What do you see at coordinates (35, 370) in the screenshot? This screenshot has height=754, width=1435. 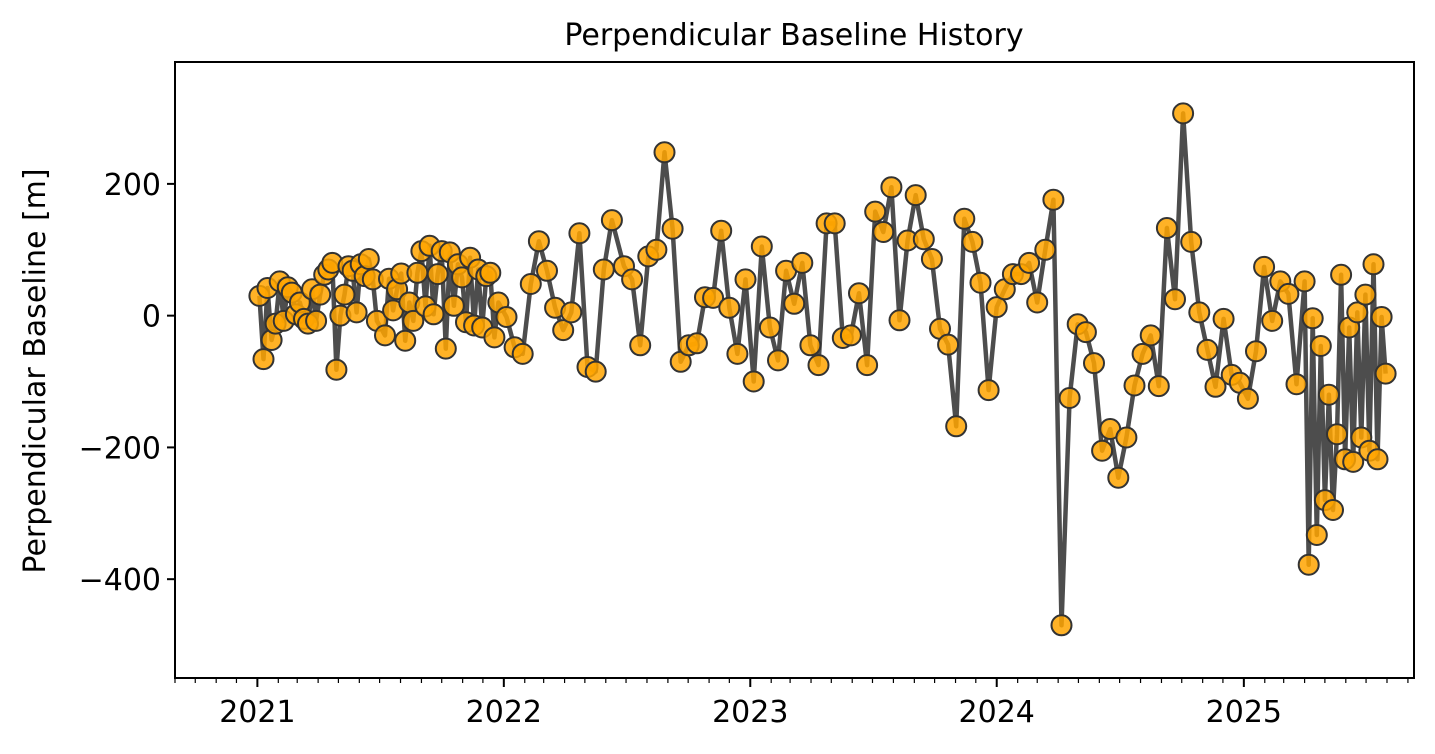 I see `y-axis-label: Perpendicular Baseline [m]` at bounding box center [35, 370].